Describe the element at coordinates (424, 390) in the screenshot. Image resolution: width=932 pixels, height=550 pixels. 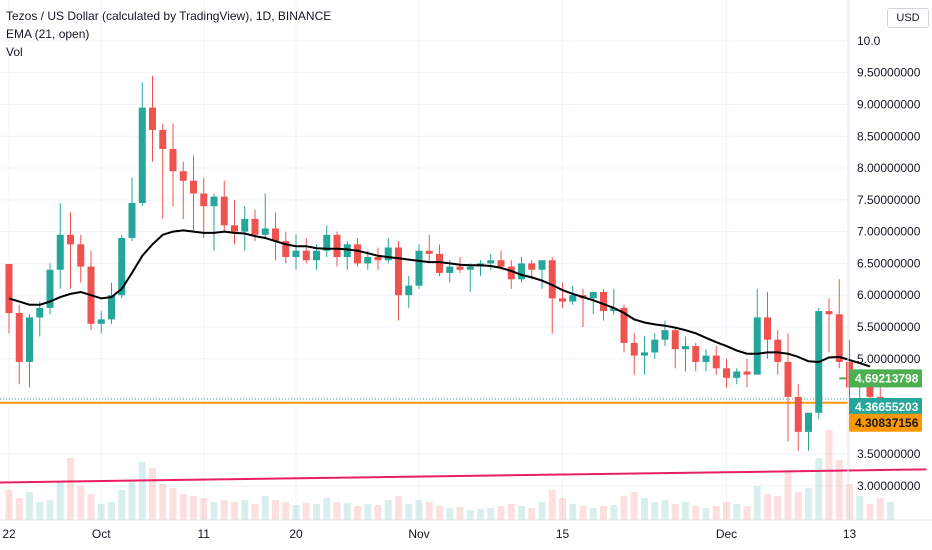
I see `horizontal-levels` at that location.